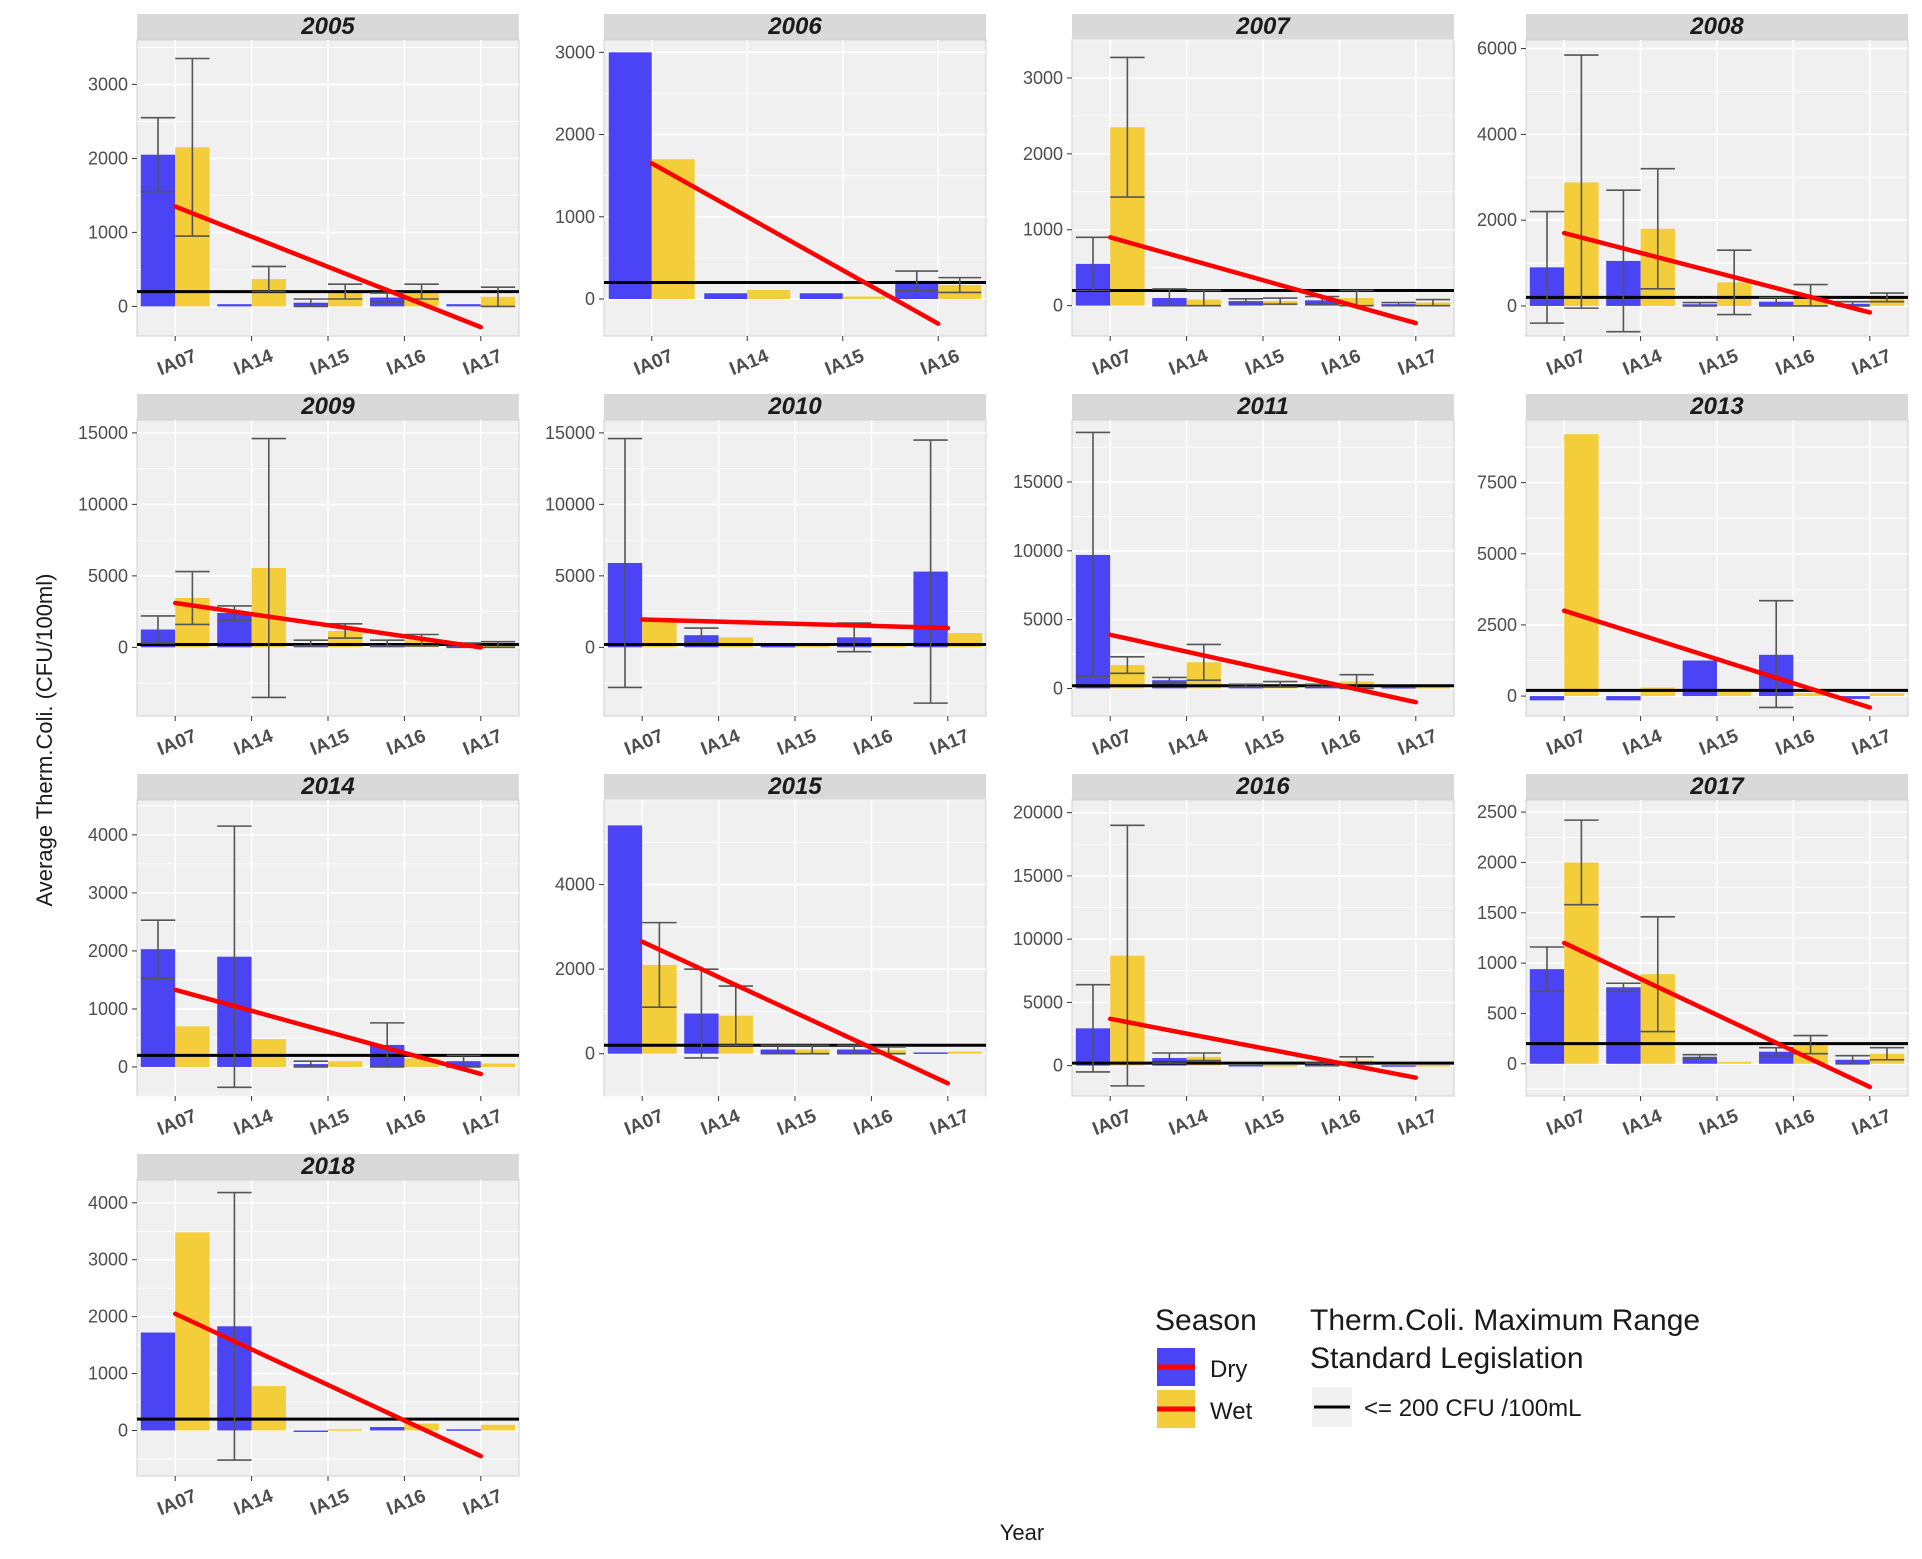 Image resolution: width=1922 pixels, height=1559 pixels. Describe the element at coordinates (1581, 565) in the screenshot. I see `bar-wet-IA07` at that location.